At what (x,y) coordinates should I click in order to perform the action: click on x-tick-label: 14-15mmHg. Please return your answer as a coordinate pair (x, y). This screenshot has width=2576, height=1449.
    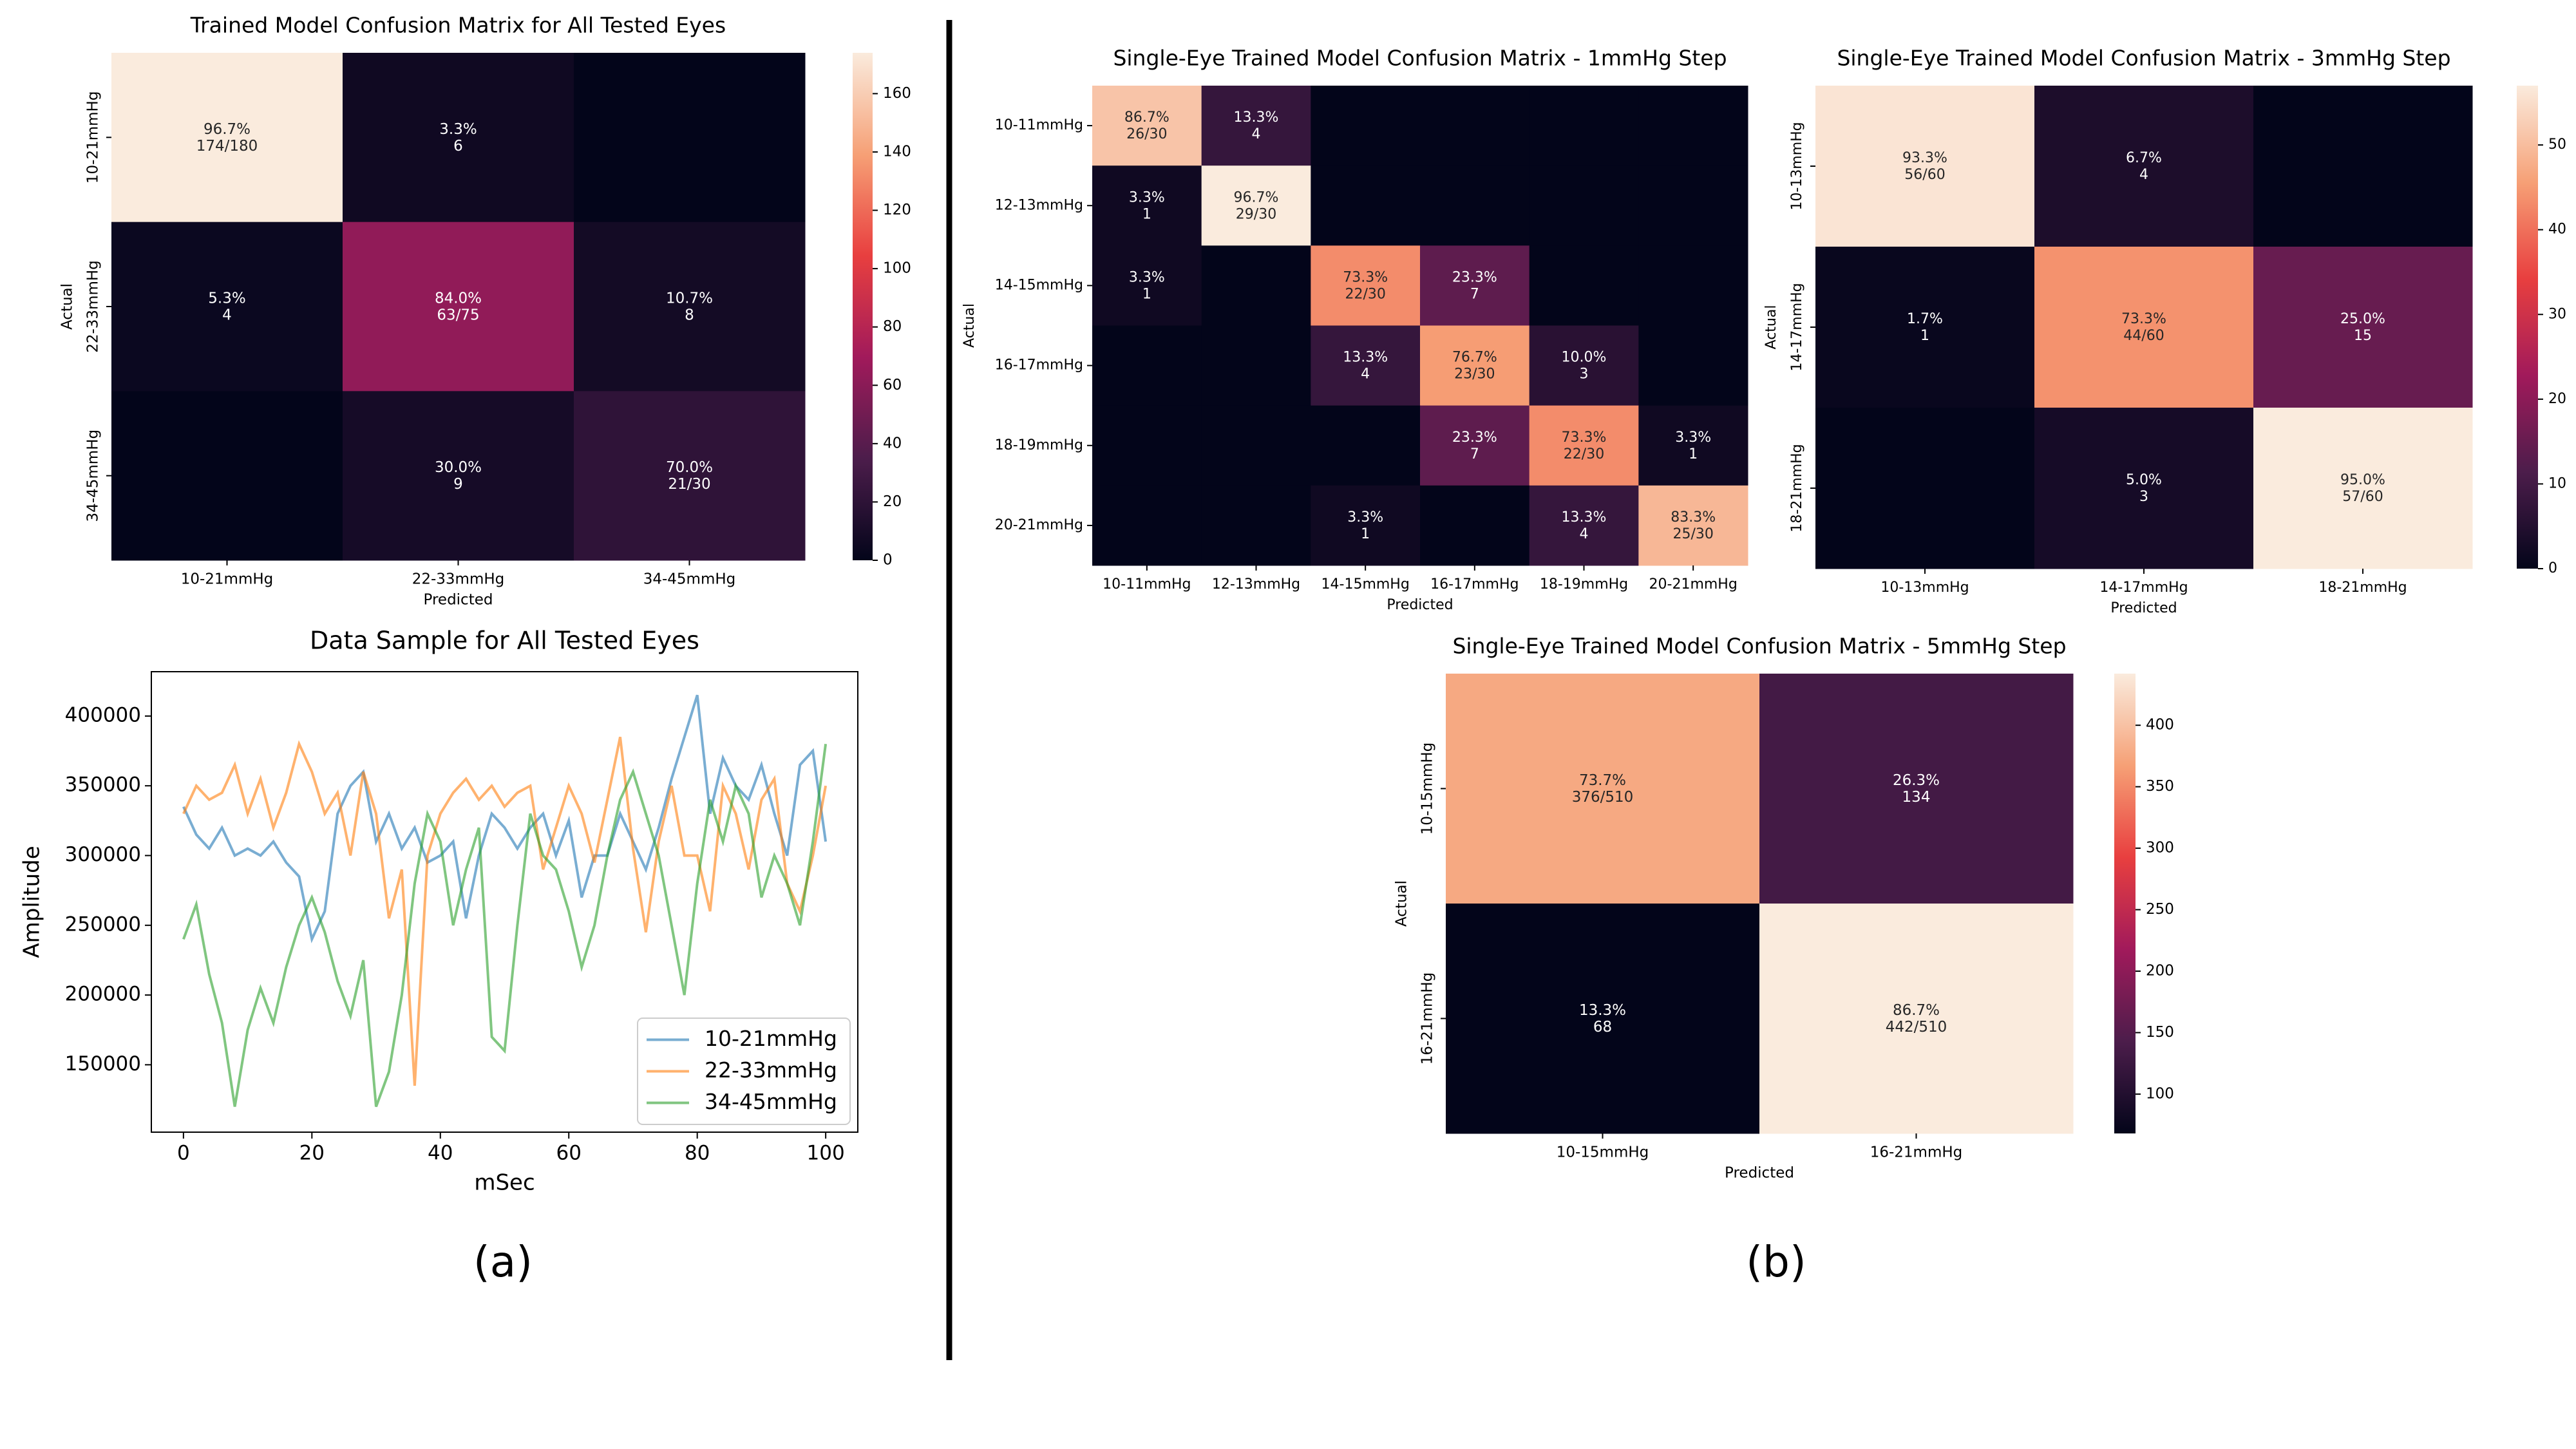
    Looking at the image, I should click on (1366, 584).